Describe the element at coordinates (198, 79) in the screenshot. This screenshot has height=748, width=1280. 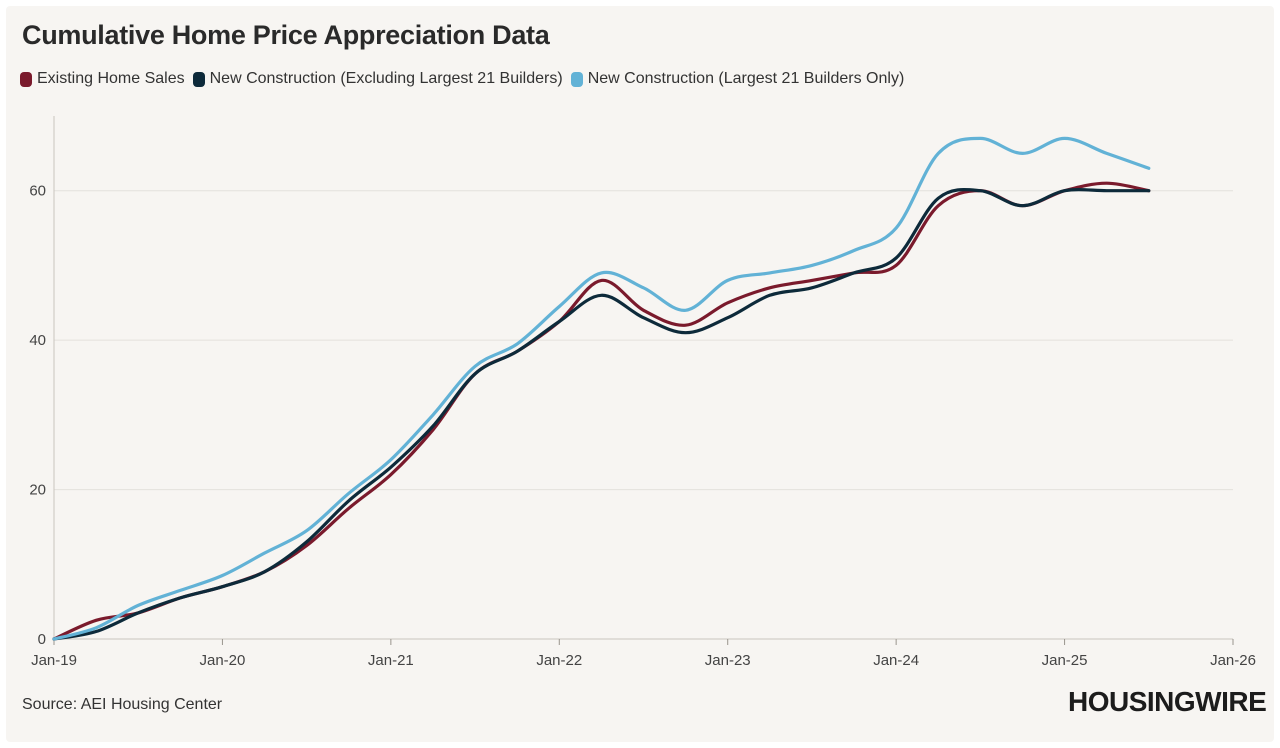
I see `legend-swatch-new-excl` at that location.